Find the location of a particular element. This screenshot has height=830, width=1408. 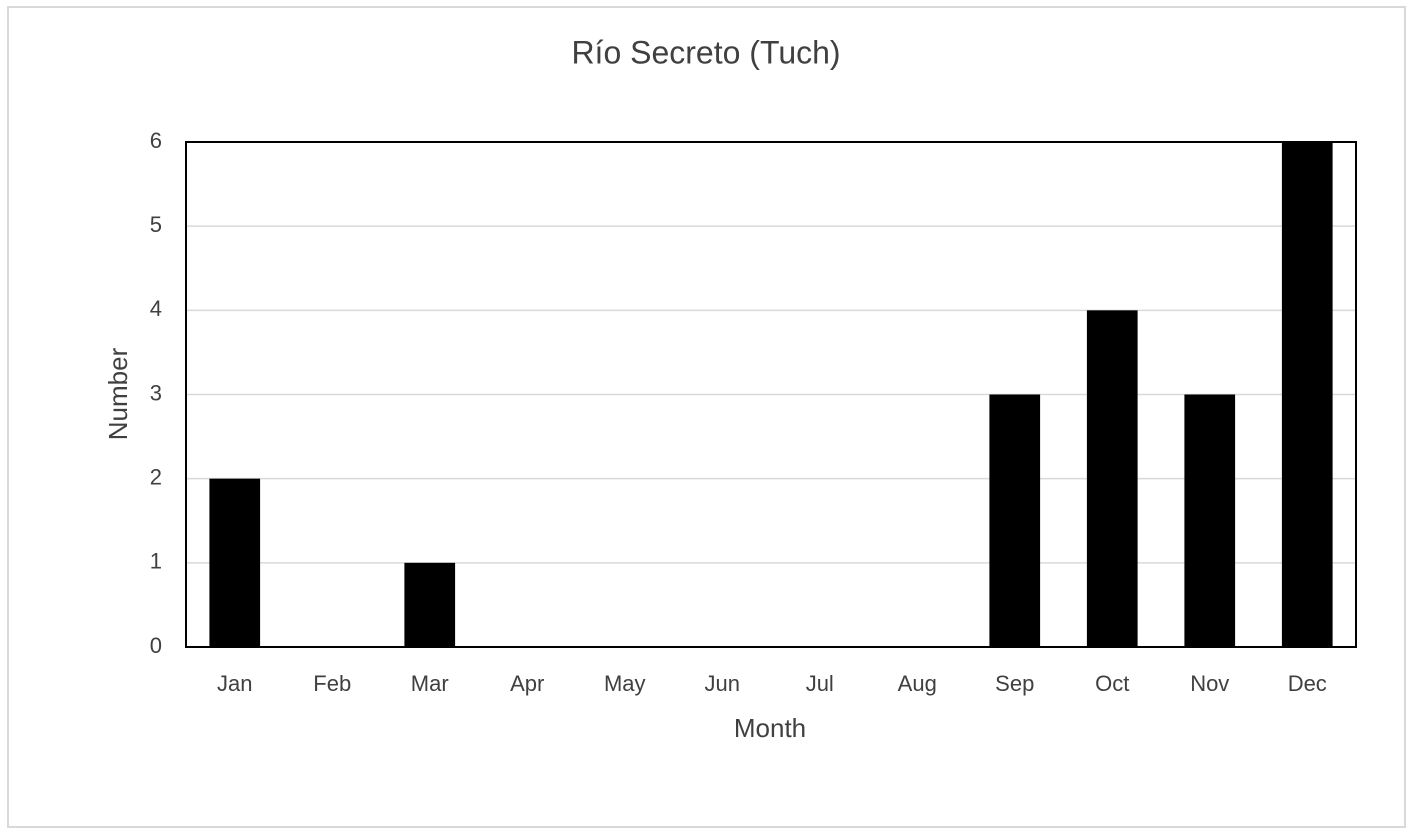

y-axis-title: Number is located at coordinates (118, 393).